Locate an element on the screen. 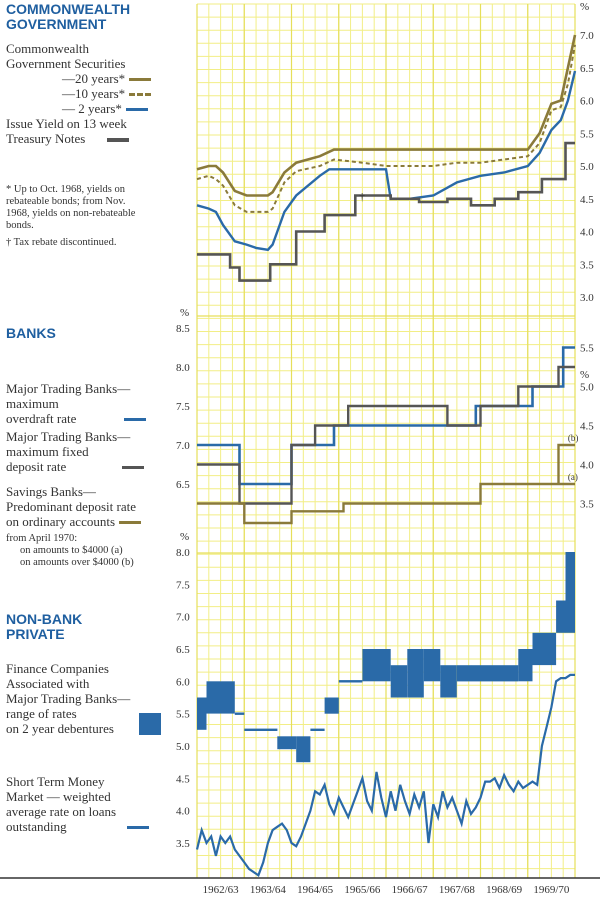  x-tick-label: 1966/67 is located at coordinates (410, 890).